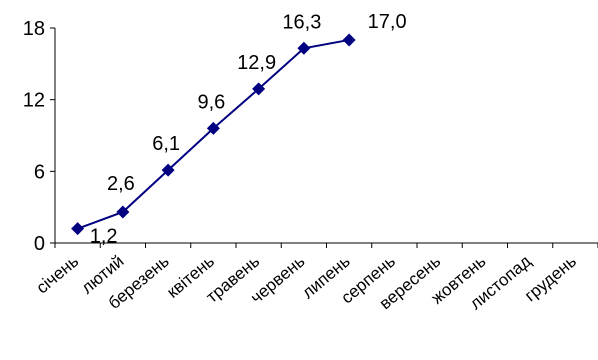 The height and width of the screenshot is (360, 598). I want to click on y-tick-label: 6, so click(39, 172).